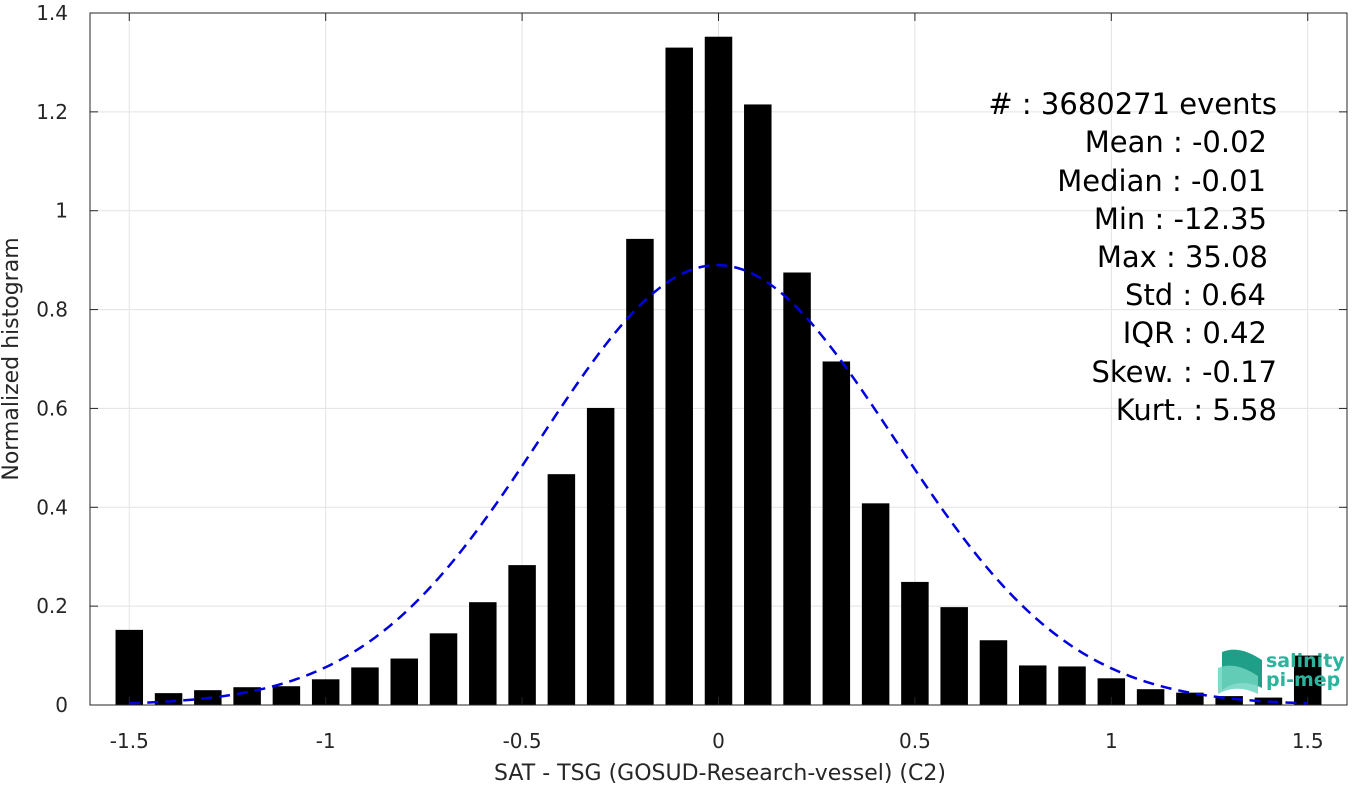 This screenshot has height=785, width=1367. What do you see at coordinates (1182, 257) in the screenshot?
I see `stat-max: Max : 35.08` at bounding box center [1182, 257].